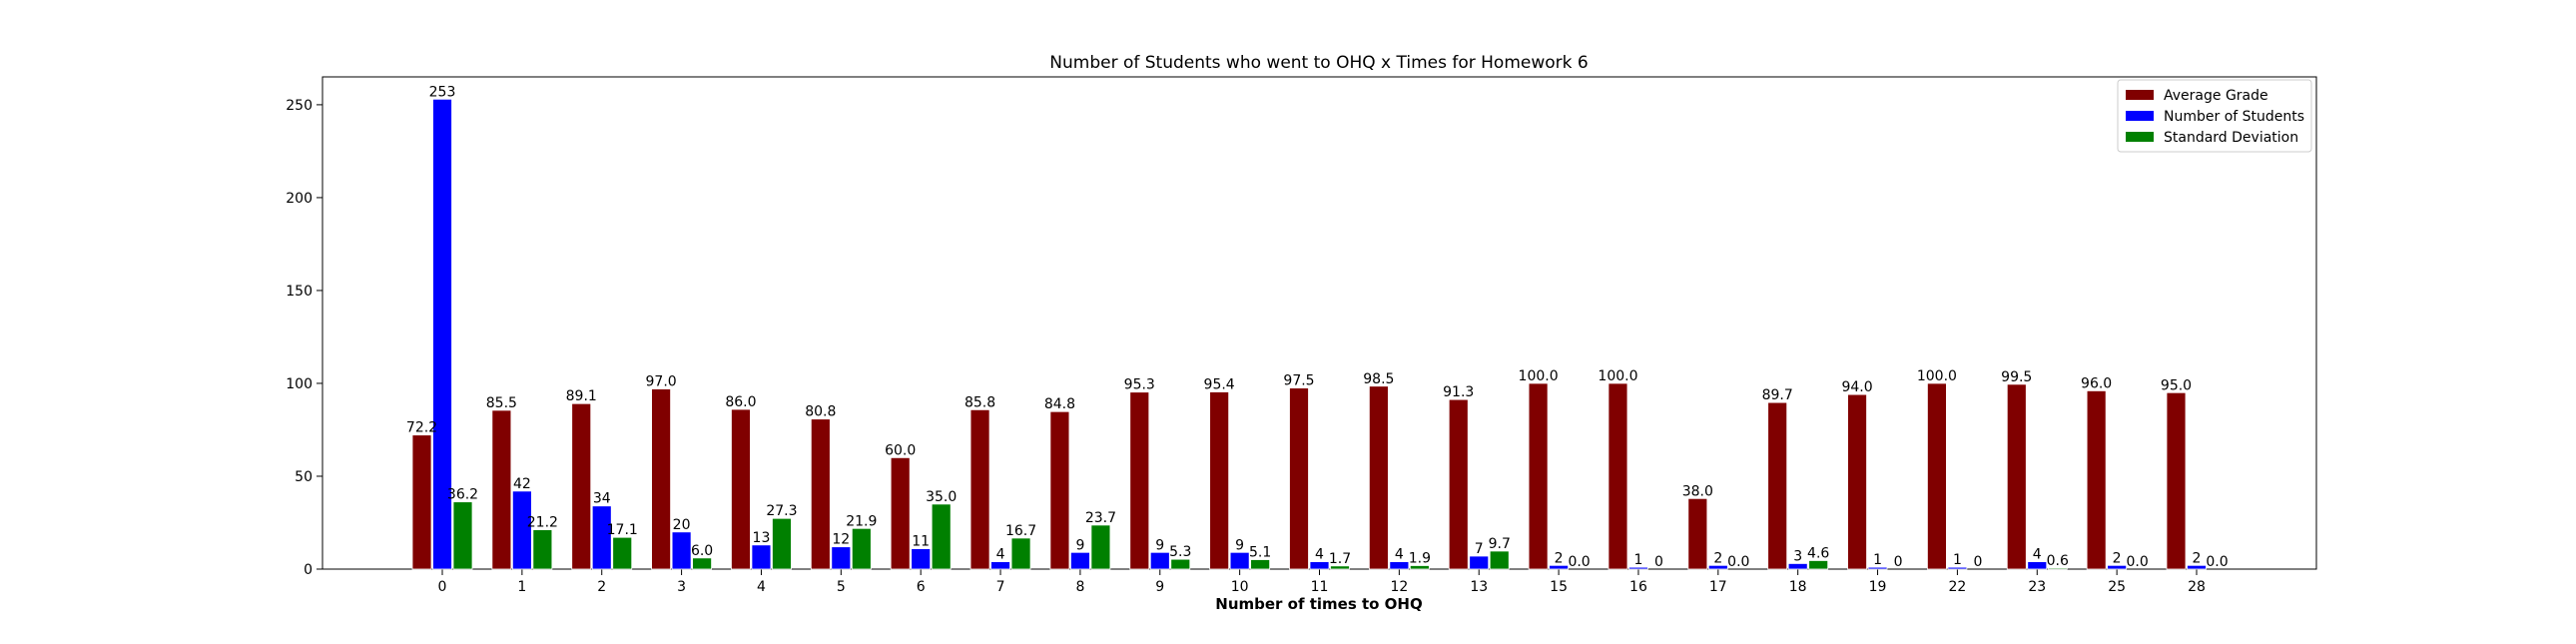 This screenshot has width=2576, height=644. Describe the element at coordinates (442, 587) in the screenshot. I see `x-tick-label: 0` at that location.